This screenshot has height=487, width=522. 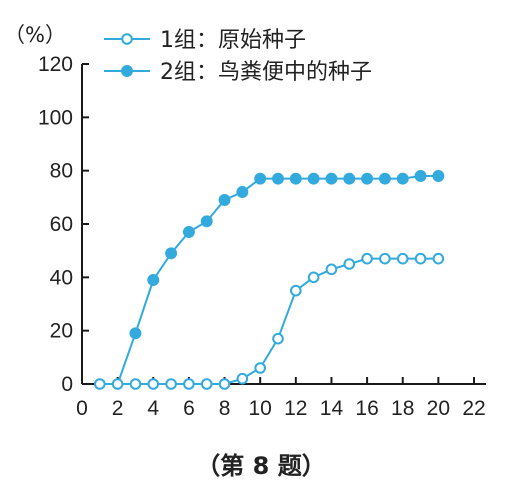 I want to click on x-tick-label: 4, so click(x=153, y=408).